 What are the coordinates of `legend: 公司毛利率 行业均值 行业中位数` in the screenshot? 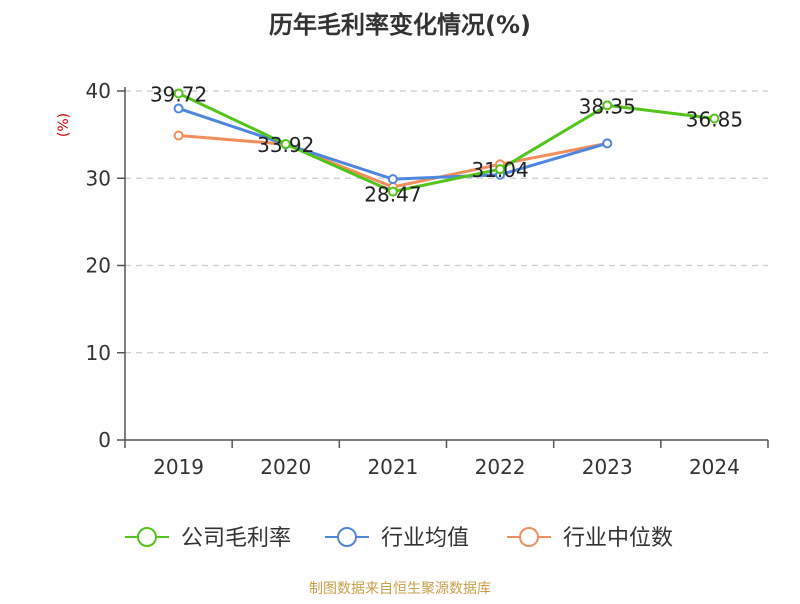 It's located at (399, 538).